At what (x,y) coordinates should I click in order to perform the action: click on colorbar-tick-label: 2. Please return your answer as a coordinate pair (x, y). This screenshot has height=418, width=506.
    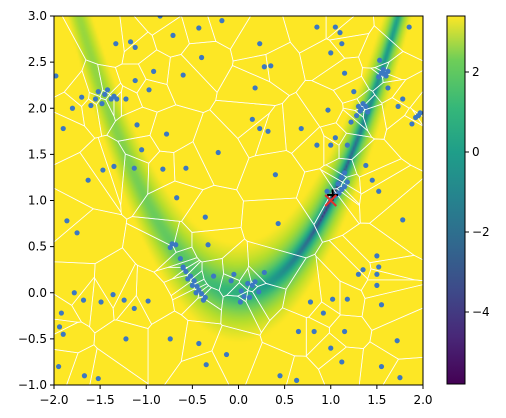
    Looking at the image, I should click on (476, 72).